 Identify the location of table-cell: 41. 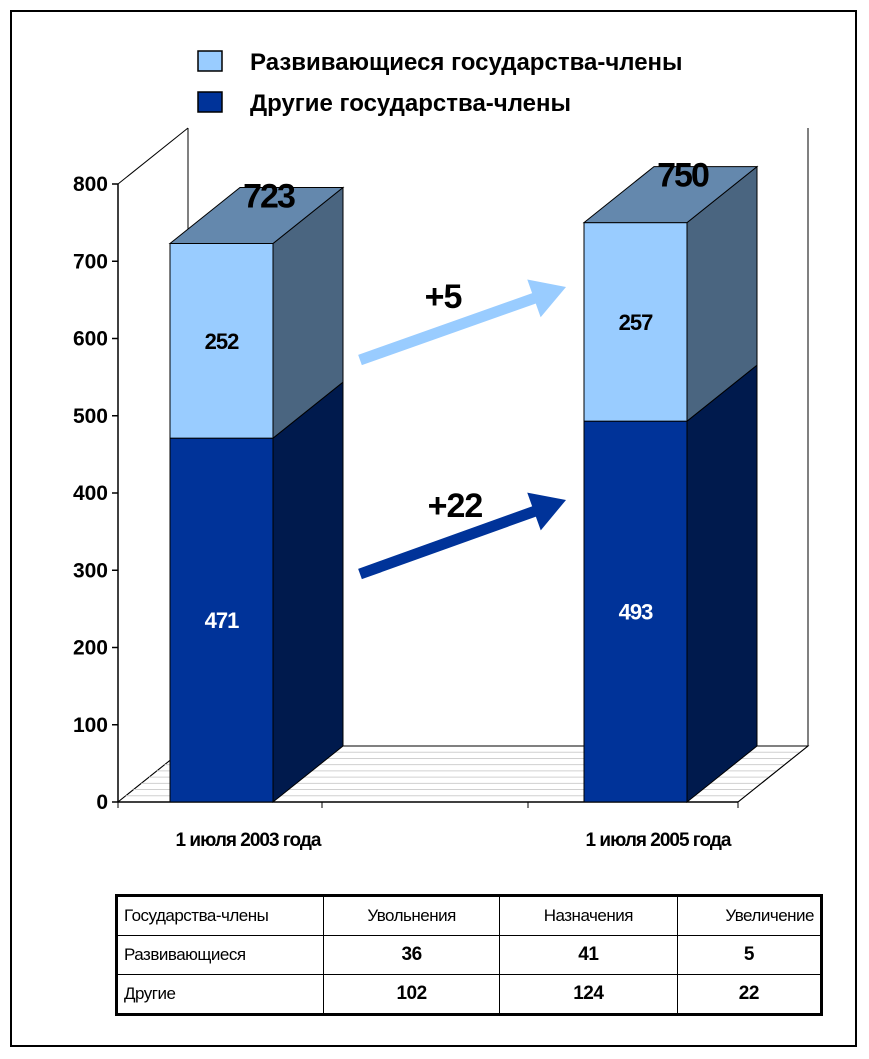
(588, 955).